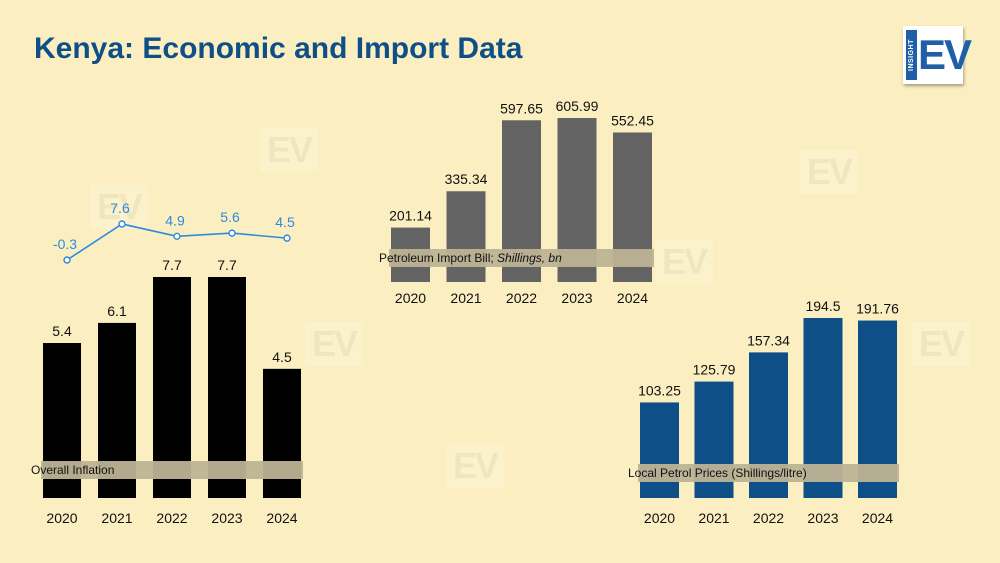 The width and height of the screenshot is (1000, 563). What do you see at coordinates (470, 258) in the screenshot?
I see `series-label: Petroleum Import Bill; Shillings, bn` at bounding box center [470, 258].